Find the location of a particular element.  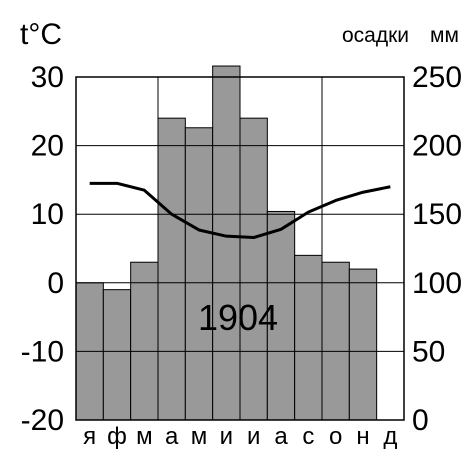

month-label: д is located at coordinates (390, 436).